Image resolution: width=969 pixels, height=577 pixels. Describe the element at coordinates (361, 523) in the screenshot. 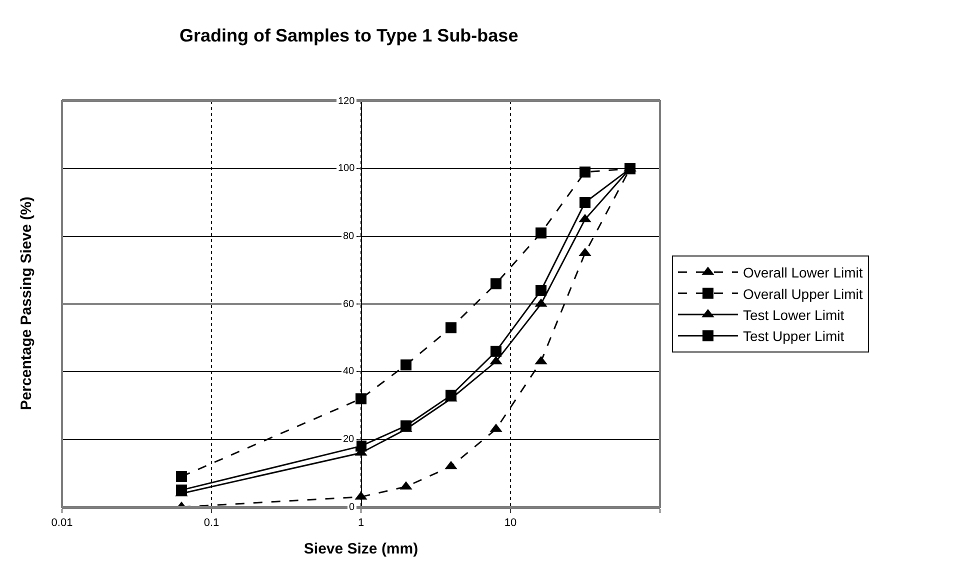

I see `x-tick-label: 1` at that location.